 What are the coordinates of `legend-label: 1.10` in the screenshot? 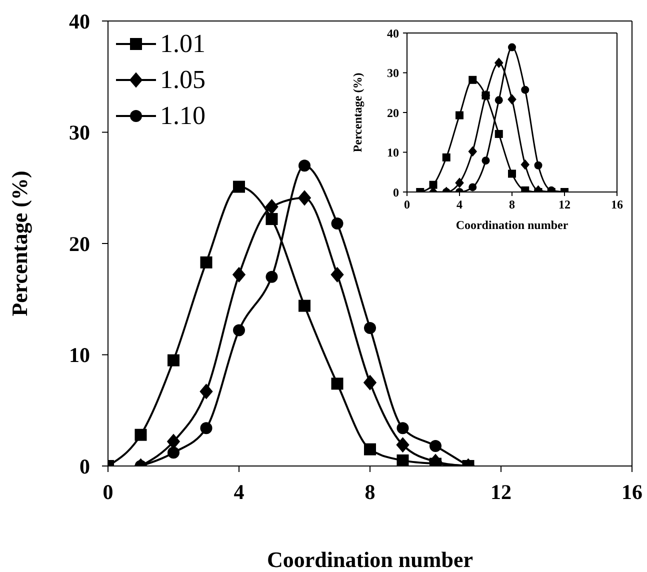 It's located at (183, 116).